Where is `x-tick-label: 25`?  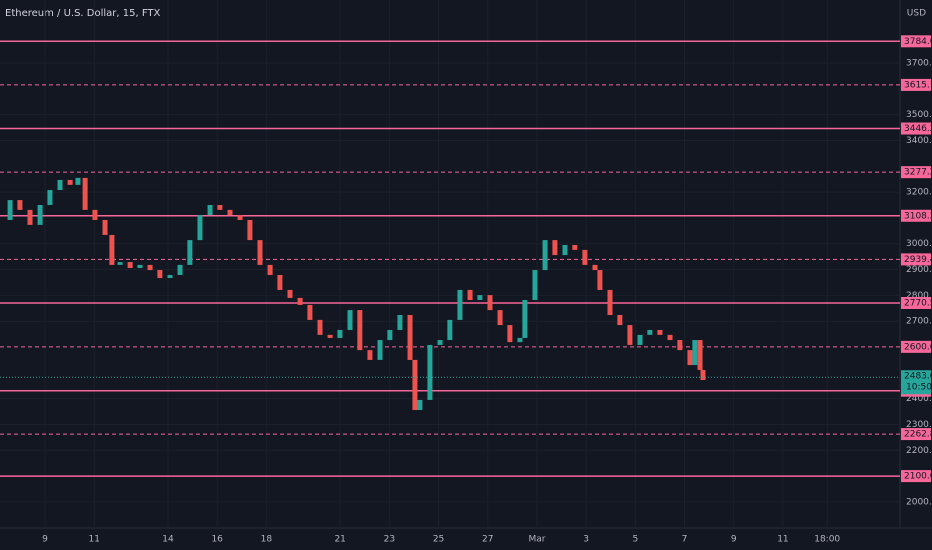 x-tick-label: 25 is located at coordinates (438, 540).